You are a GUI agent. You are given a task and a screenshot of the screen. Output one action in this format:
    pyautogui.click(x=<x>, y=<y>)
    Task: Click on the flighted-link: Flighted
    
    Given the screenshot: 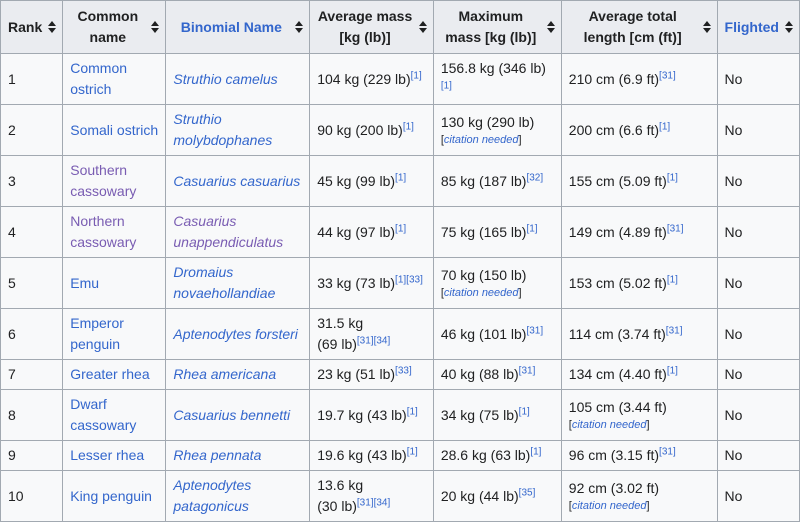 What is the action you would take?
    pyautogui.click(x=751, y=26)
    